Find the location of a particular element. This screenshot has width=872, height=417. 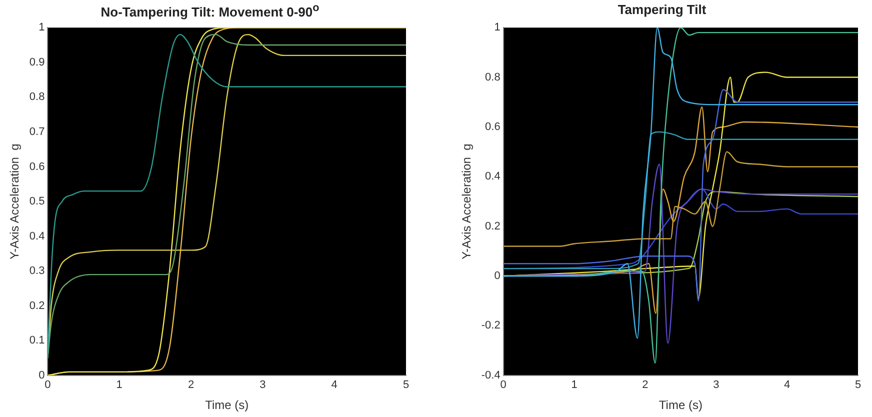

y-tick-label: 0.3 is located at coordinates (37, 271).